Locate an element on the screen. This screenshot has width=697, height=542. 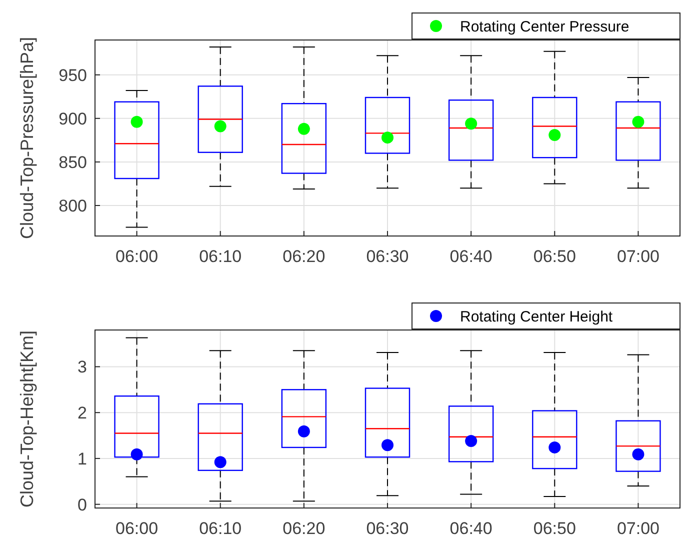
y-axis-title: Cloud-Top-Pressure[hPa] is located at coordinates (27, 138).